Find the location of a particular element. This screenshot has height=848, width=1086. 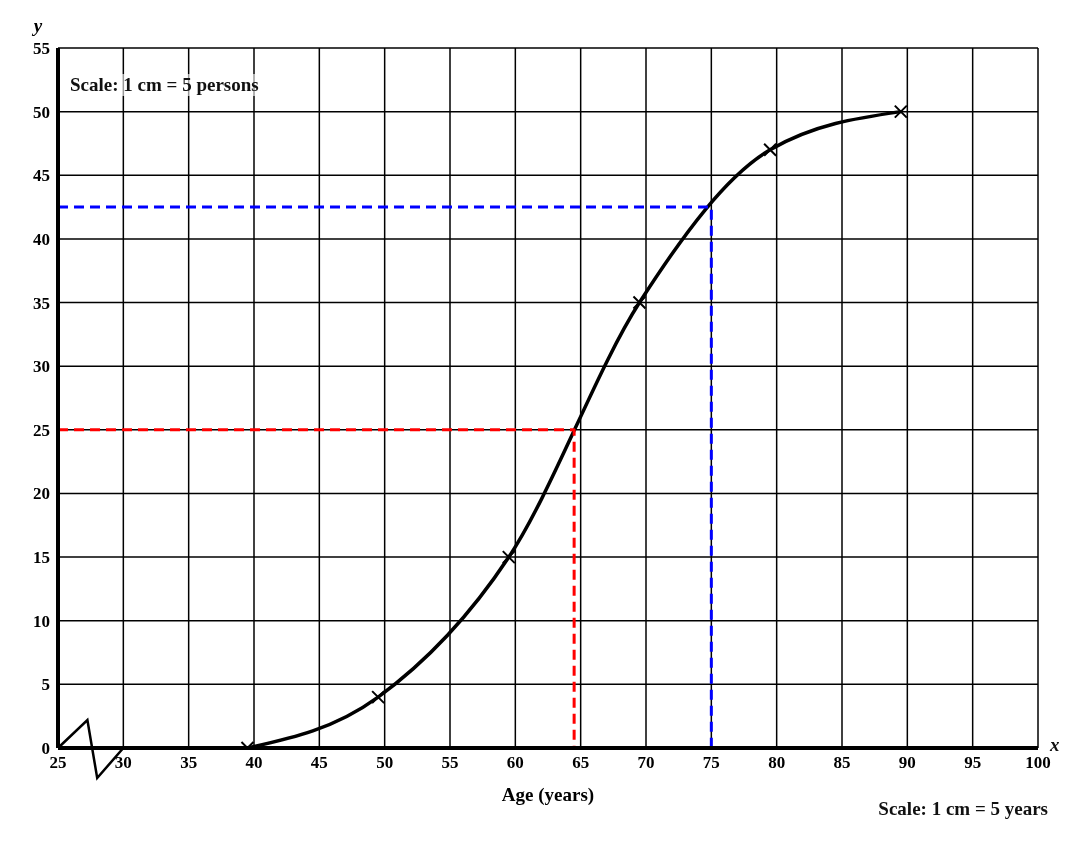

x-tick-label: 60 is located at coordinates (515, 763).